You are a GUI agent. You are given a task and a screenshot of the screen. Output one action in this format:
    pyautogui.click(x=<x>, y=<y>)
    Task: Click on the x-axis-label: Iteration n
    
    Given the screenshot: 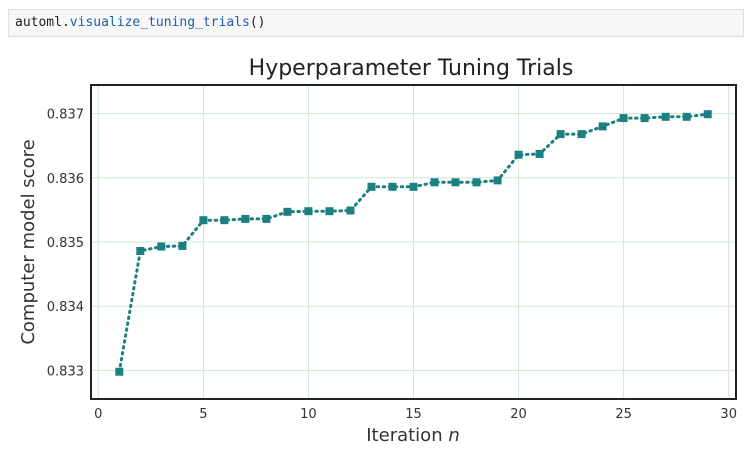 What is the action you would take?
    pyautogui.click(x=413, y=435)
    